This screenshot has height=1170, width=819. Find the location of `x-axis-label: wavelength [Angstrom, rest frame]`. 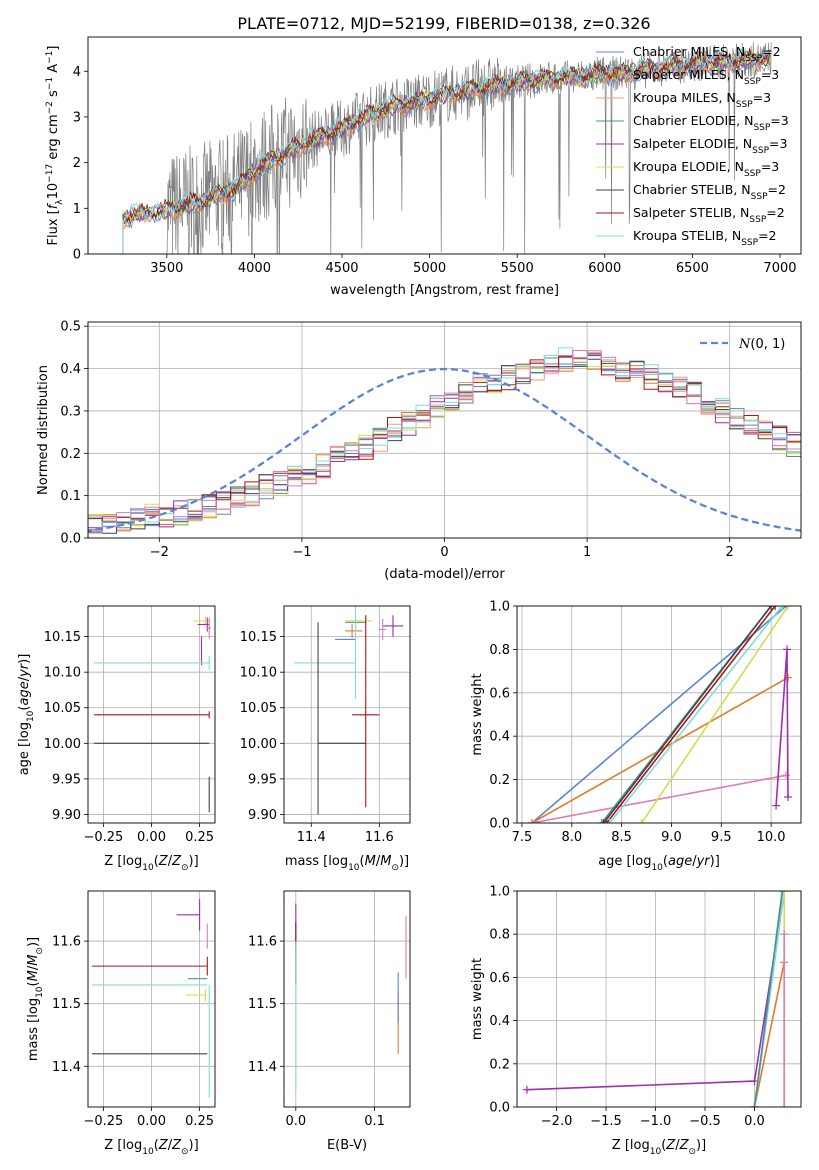

x-axis-label: wavelength [Angstrom, rest frame] is located at coordinates (444, 290).